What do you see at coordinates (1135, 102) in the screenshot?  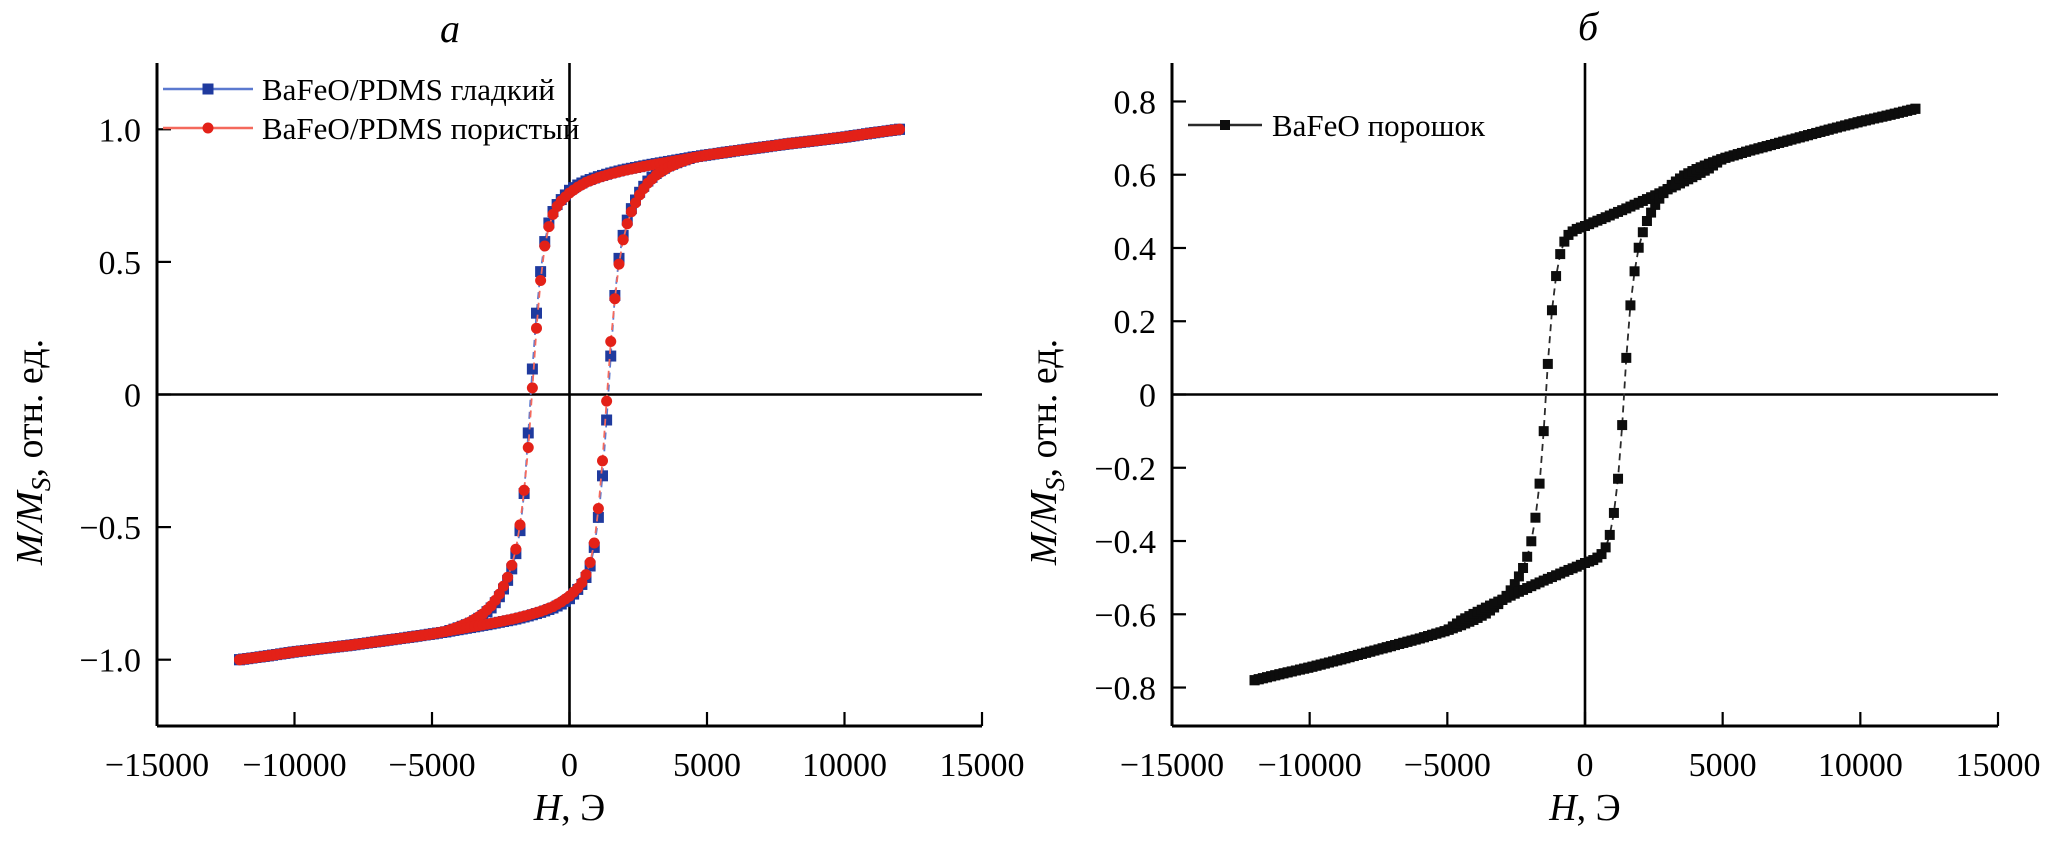 I see `y-tick-label: 0.8` at bounding box center [1135, 102].